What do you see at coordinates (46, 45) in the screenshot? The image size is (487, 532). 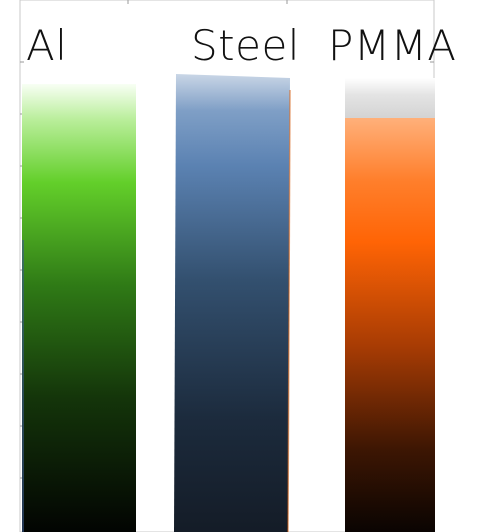 I see `al-label: Al` at bounding box center [46, 45].